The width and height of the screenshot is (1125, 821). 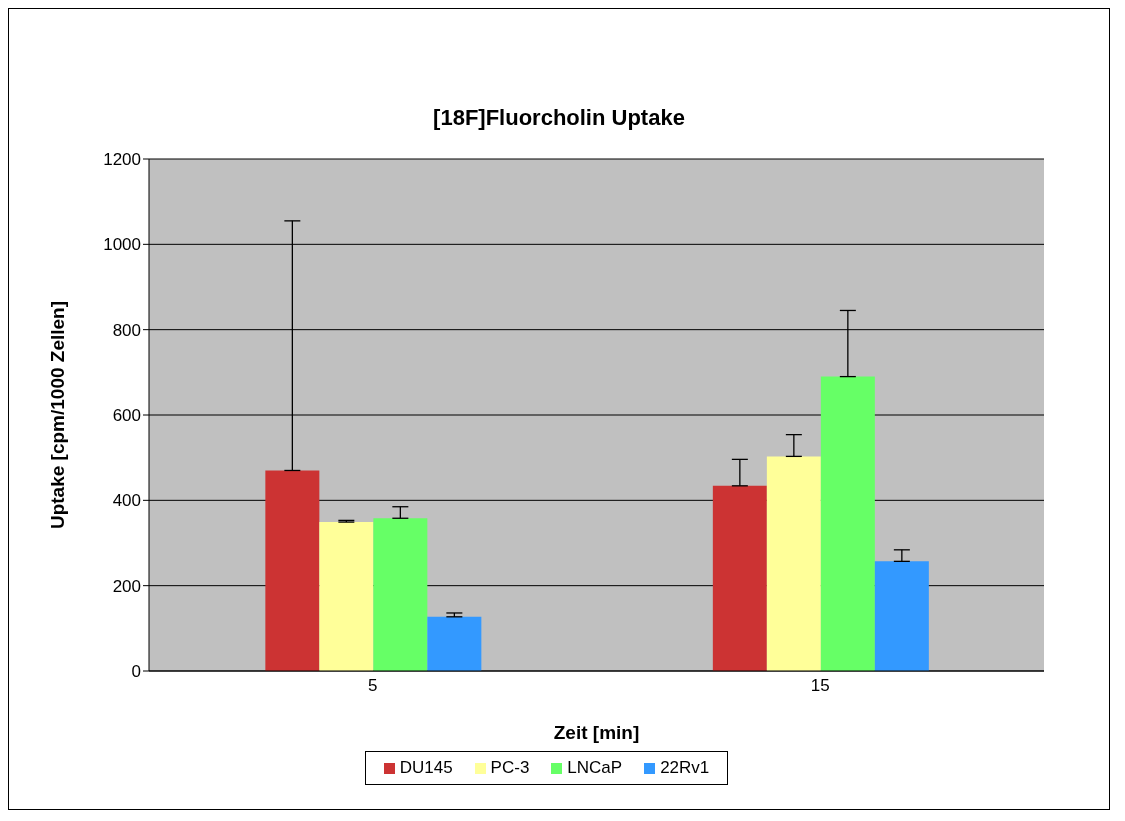 I want to click on y-tick-label: 0, so click(x=136, y=672).